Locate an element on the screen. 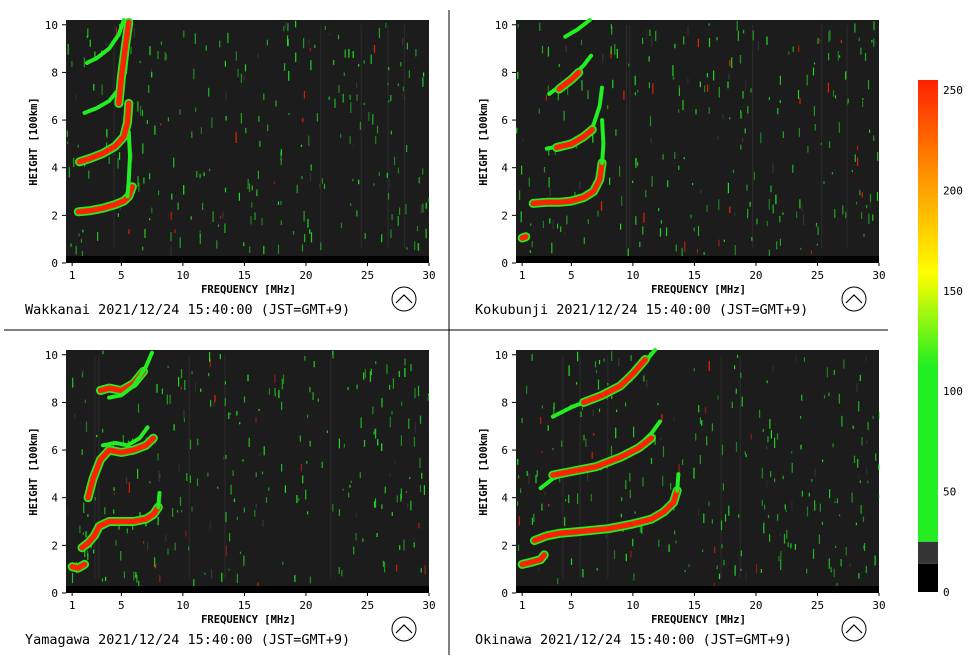  colorbar-tick-label: 250 is located at coordinates (953, 90).